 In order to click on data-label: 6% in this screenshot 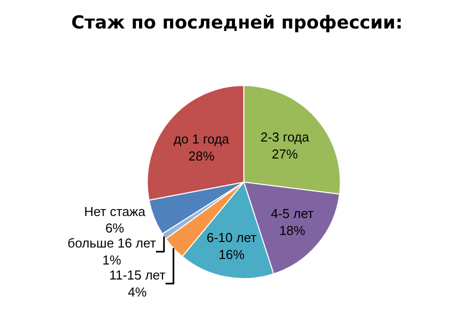, I will do `click(115, 228)`.